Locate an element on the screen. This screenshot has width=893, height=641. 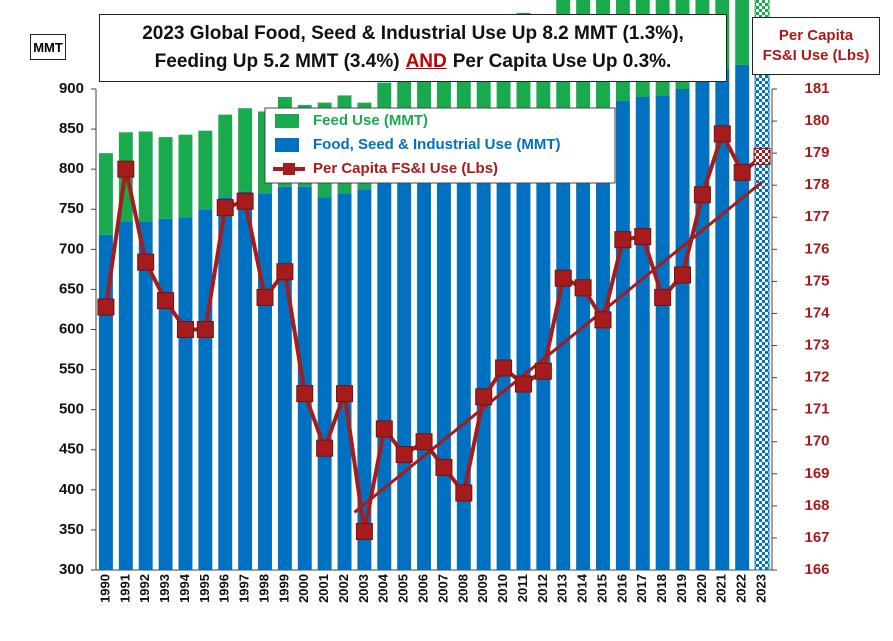
title-emphasis: AND is located at coordinates (426, 61).